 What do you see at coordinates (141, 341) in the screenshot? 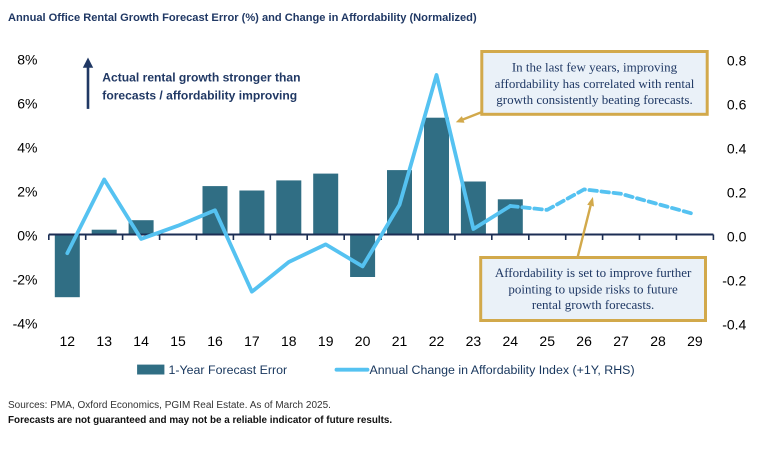
I see `svg-text: 14` at bounding box center [141, 341].